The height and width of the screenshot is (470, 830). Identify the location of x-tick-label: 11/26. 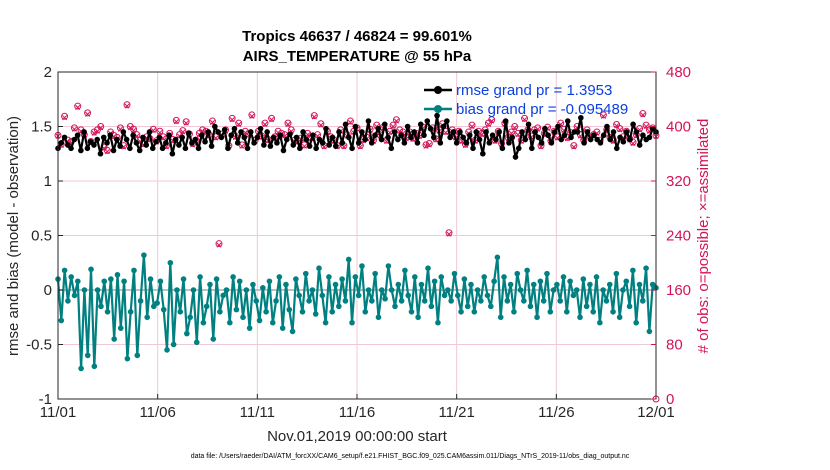
(556, 412).